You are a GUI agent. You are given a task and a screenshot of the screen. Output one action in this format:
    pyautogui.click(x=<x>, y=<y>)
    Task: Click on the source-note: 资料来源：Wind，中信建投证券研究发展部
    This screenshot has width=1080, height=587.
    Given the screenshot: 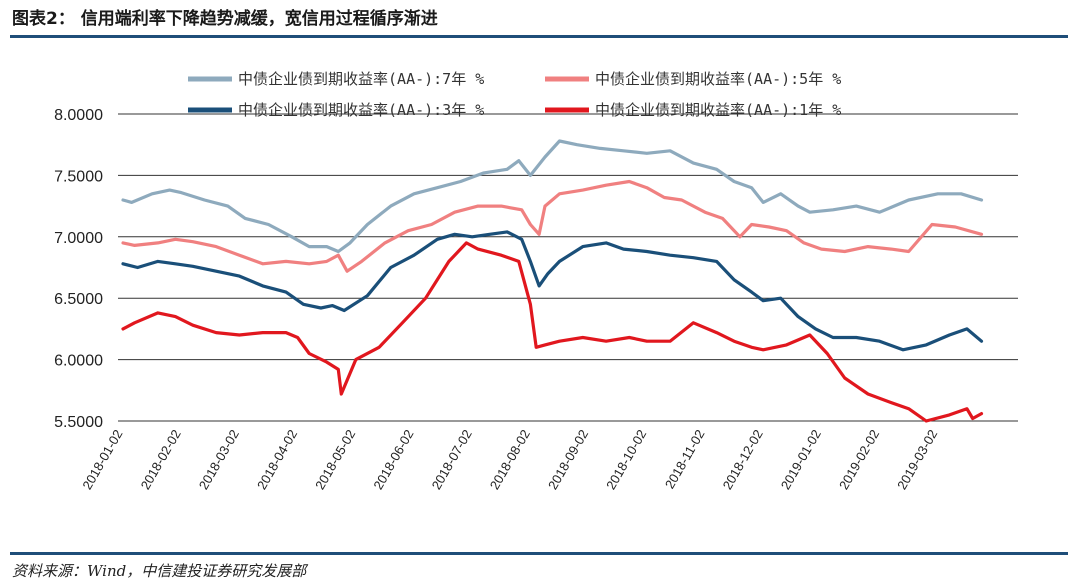 What is the action you would take?
    pyautogui.click(x=159, y=571)
    